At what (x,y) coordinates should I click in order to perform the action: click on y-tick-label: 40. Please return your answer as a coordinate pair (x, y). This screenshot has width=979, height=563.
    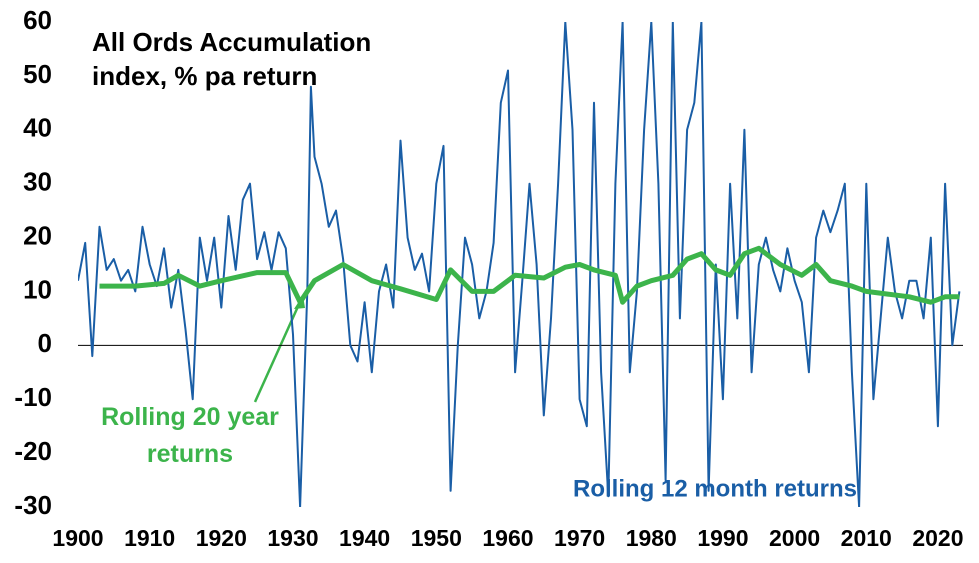
    Looking at the image, I should click on (37, 128).